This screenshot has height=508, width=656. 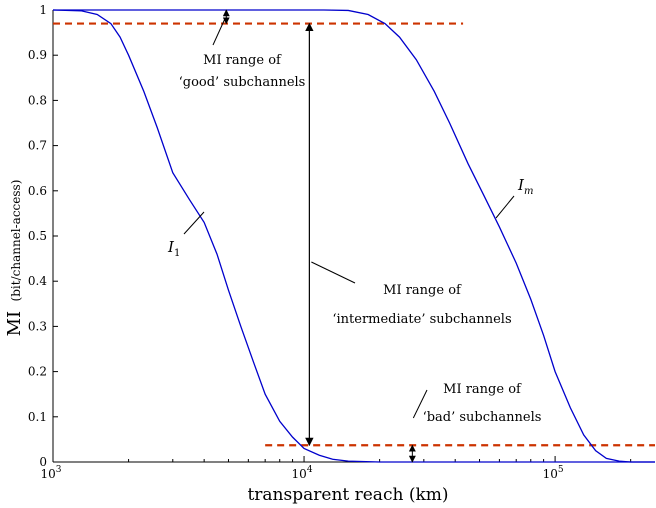 I want to click on annotation-bad-line2: ‘bad’ subchannels, so click(x=482, y=417).